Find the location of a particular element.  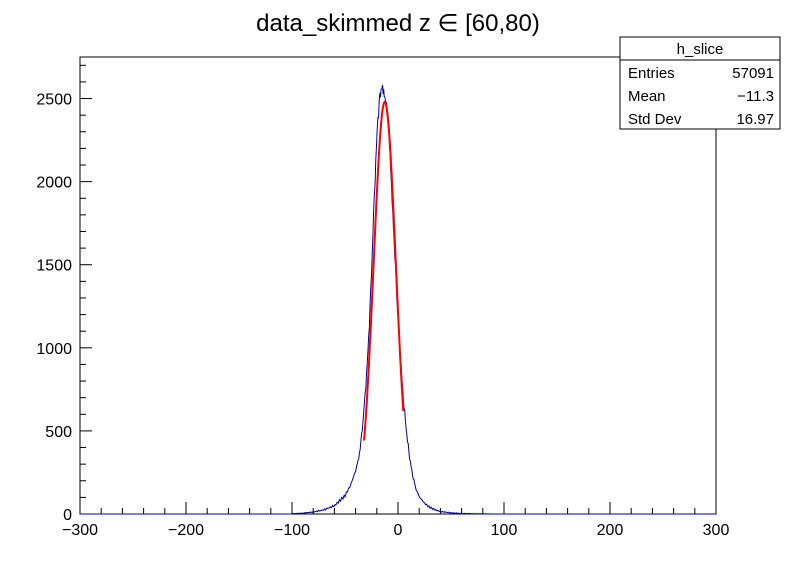

y-tick-label: 1500 is located at coordinates (54, 266).